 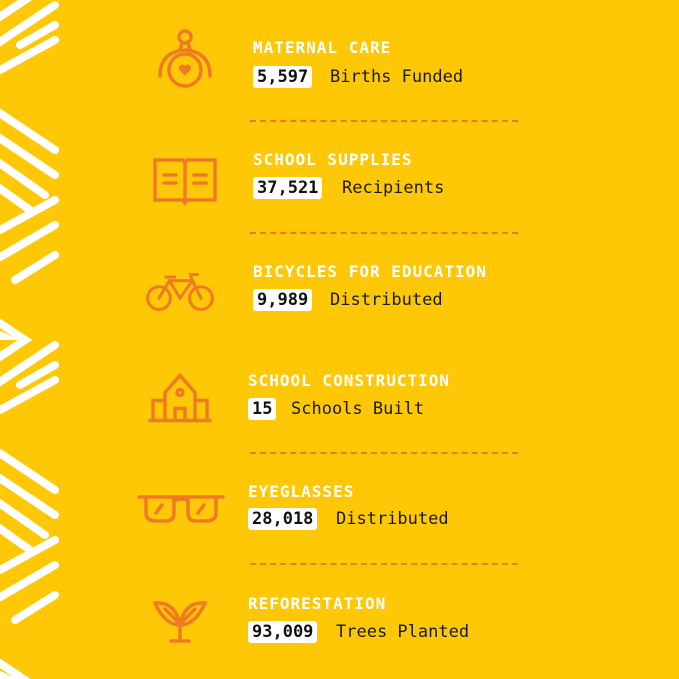 What do you see at coordinates (349, 380) in the screenshot?
I see `item-title: SCHOOL CONSTRUCTION` at bounding box center [349, 380].